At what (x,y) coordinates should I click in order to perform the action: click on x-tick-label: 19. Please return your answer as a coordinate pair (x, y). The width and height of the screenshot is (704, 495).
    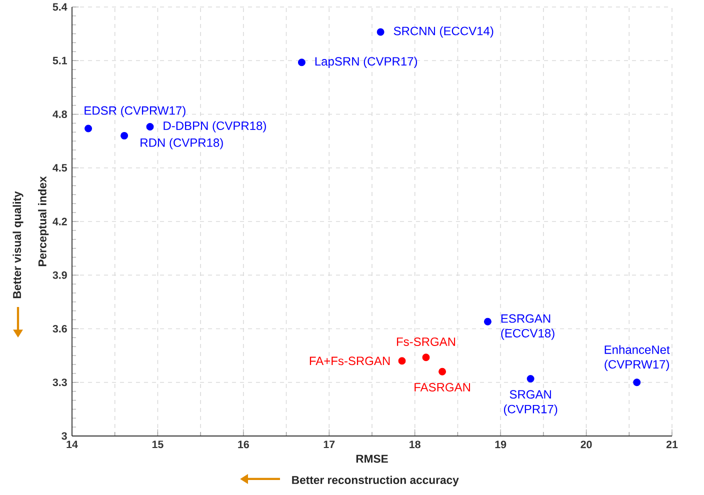
    Looking at the image, I should click on (500, 444).